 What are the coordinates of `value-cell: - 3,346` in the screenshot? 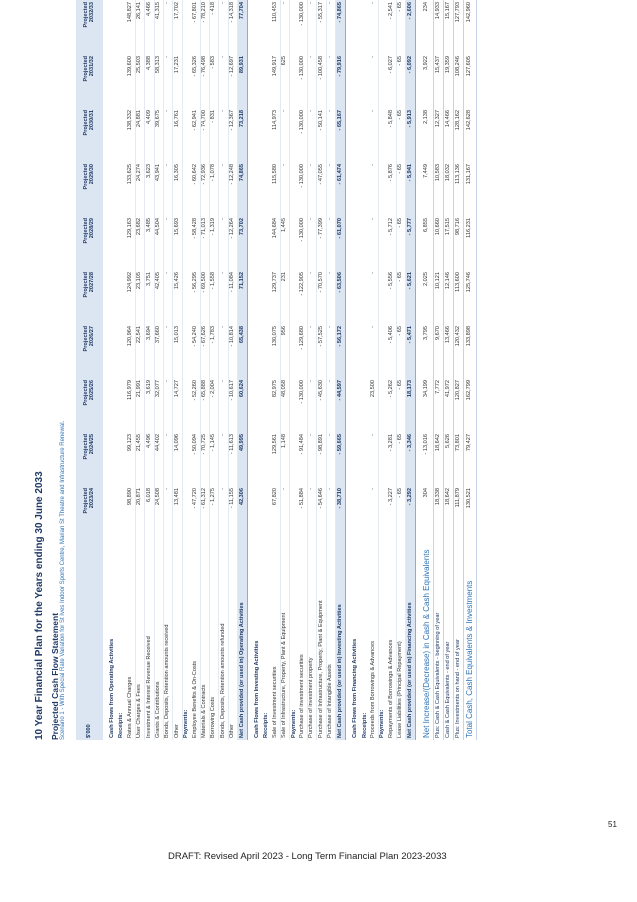 It's located at (410, 459).